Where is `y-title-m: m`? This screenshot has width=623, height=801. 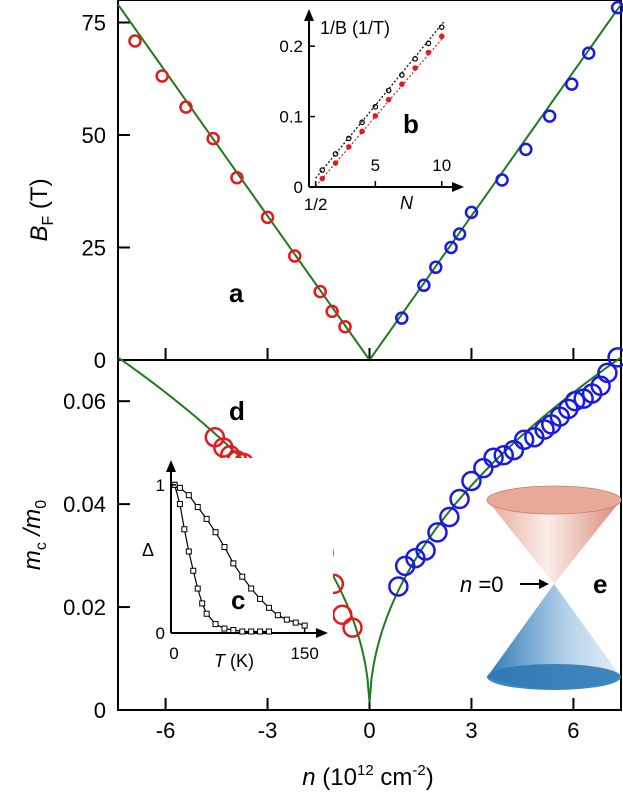
y-title-m: m is located at coordinates (32, 560).